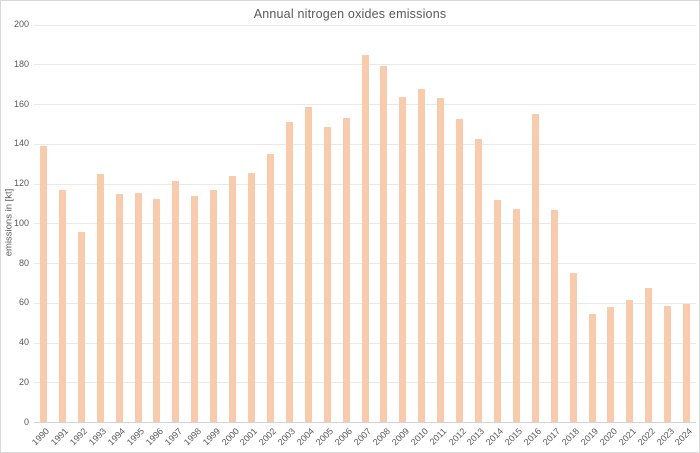  Describe the element at coordinates (551, 437) in the screenshot. I see `x-tick-label-2017: 2017` at that location.